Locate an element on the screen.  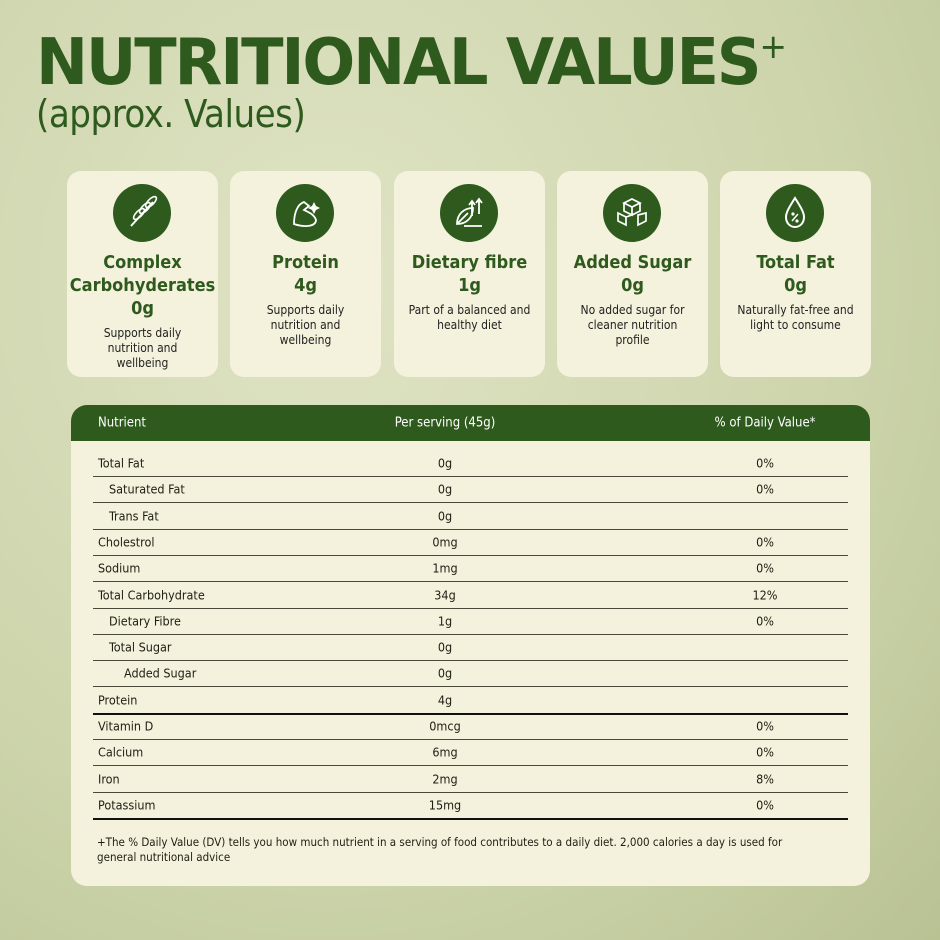
serving-amount: 4g is located at coordinates (445, 700).